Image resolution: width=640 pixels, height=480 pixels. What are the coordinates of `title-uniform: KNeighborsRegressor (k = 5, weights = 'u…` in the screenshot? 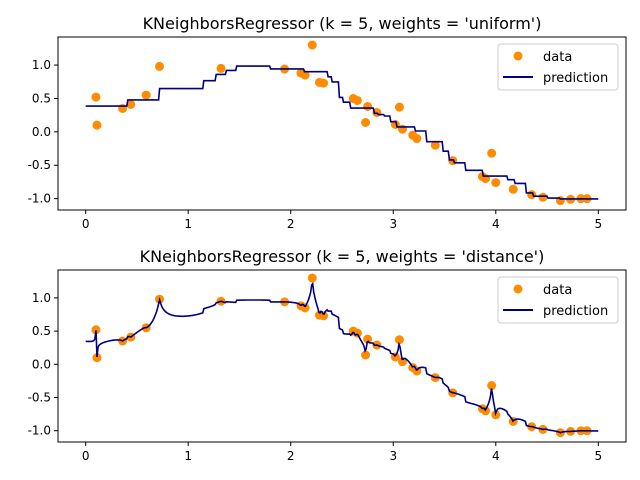 It's located at (342, 23).